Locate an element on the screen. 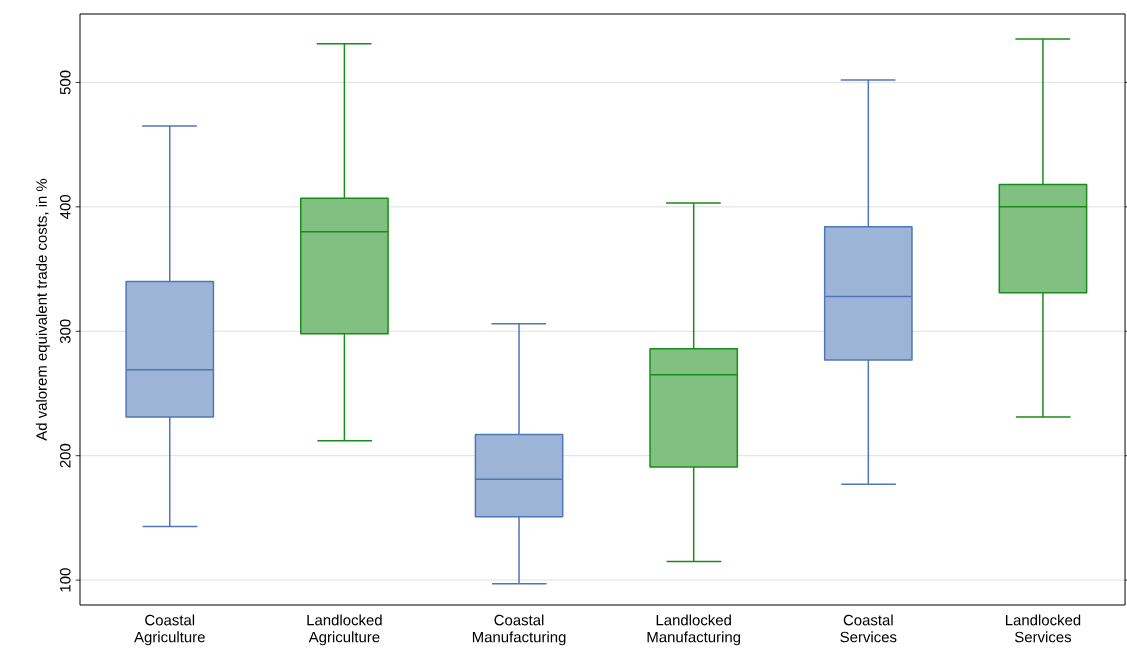 This screenshot has width=1127, height=657. x-tick-label: Coastal Manufacturing is located at coordinates (519, 630).